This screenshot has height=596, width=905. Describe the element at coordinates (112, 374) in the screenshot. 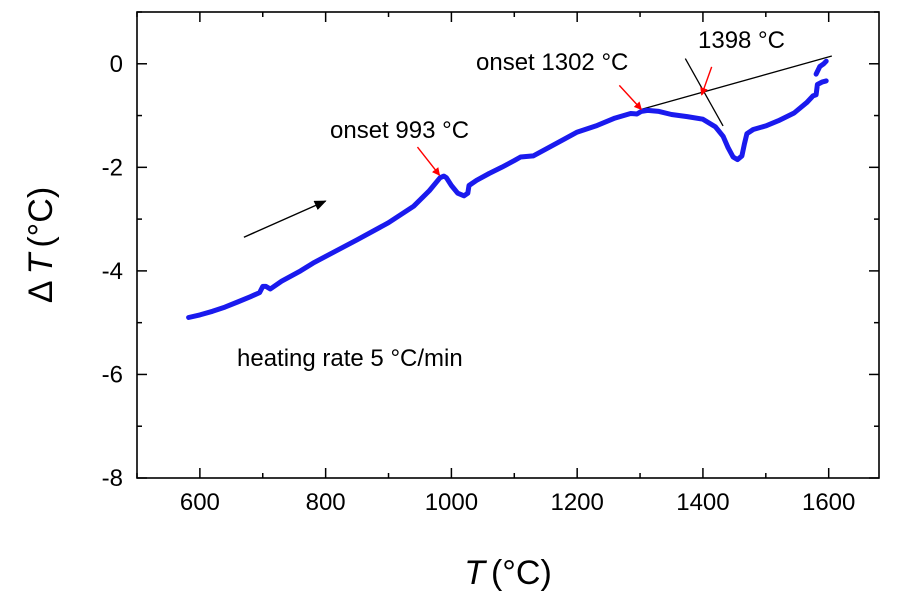

I see `y-tick-label: -6` at that location.